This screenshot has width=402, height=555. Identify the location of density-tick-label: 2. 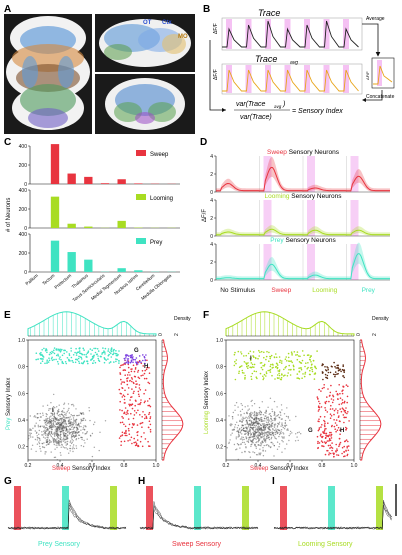
(375, 334).